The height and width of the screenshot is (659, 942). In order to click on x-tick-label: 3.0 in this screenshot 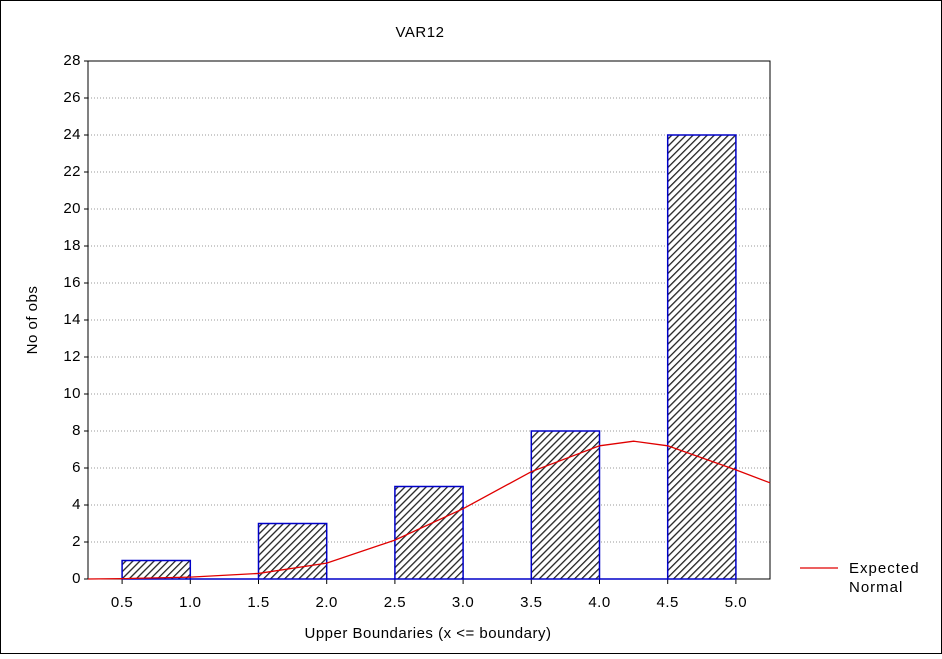, I will do `click(463, 602)`.